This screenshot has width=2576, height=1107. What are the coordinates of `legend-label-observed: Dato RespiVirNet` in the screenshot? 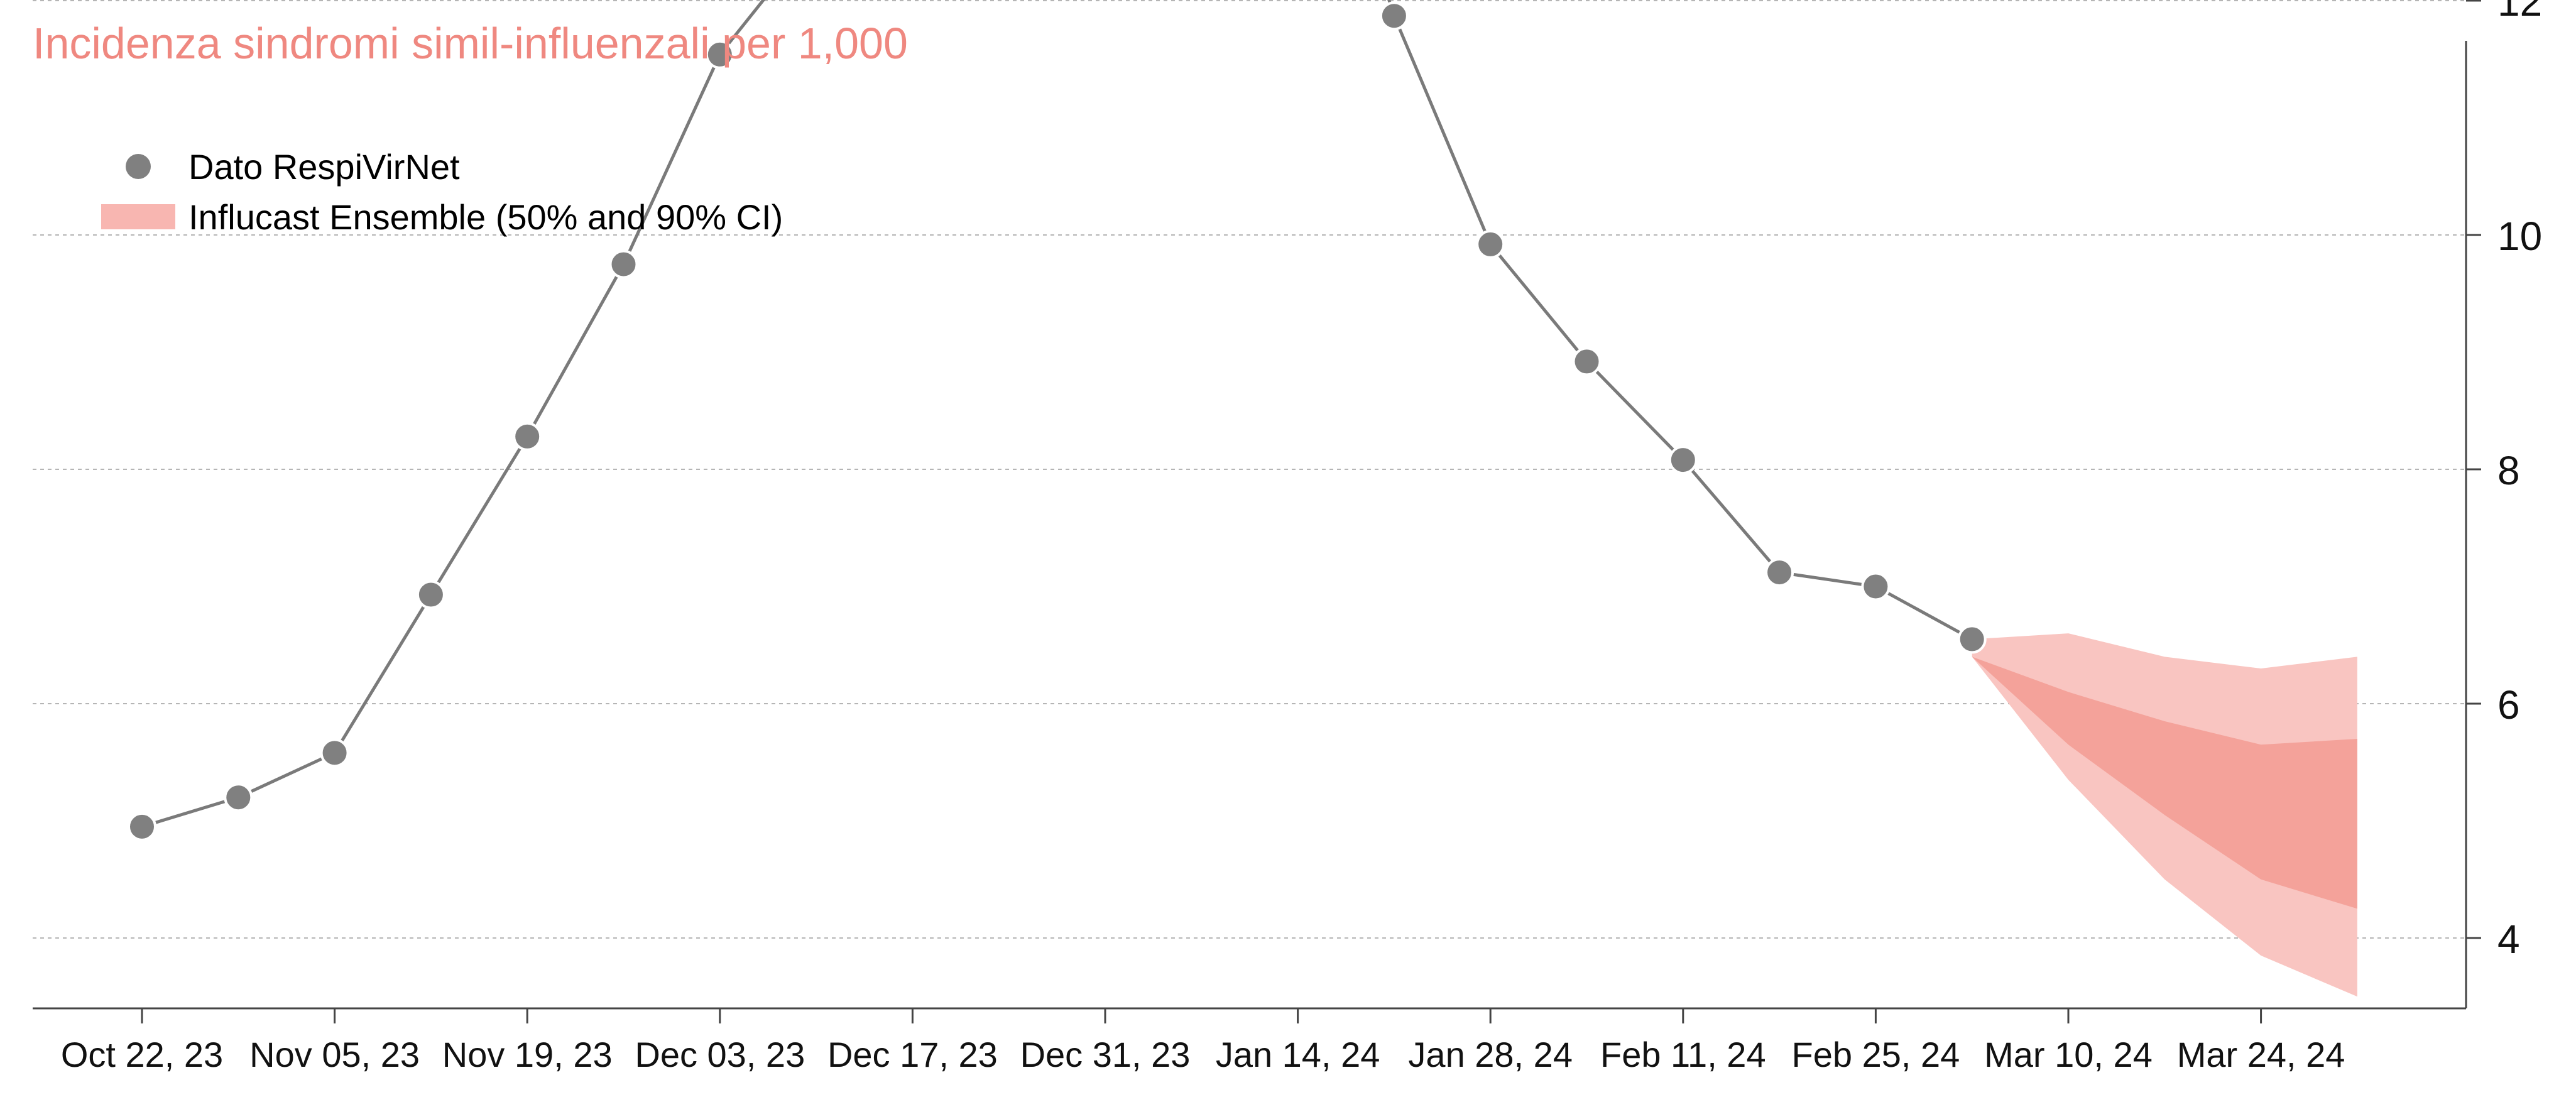 It's located at (324, 166).